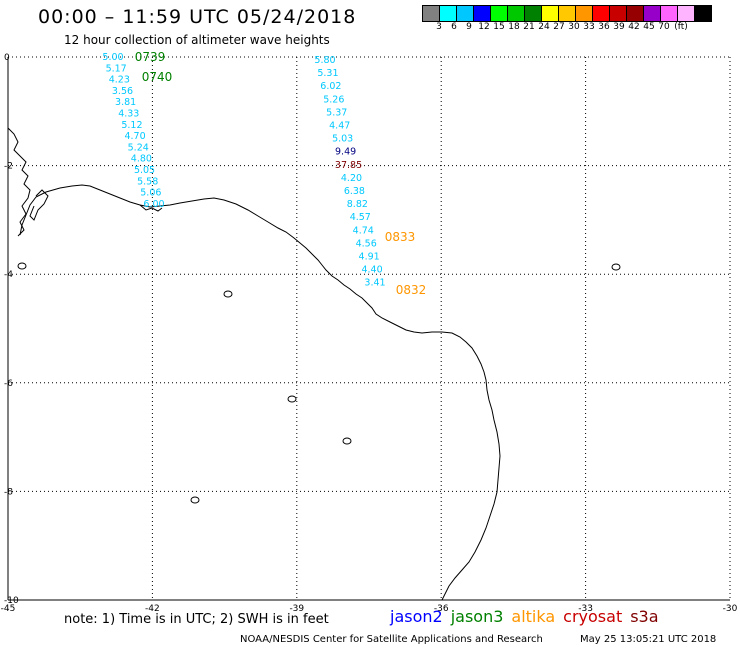 The image size is (740, 650). I want to click on lat-tick: -4, so click(8, 275).